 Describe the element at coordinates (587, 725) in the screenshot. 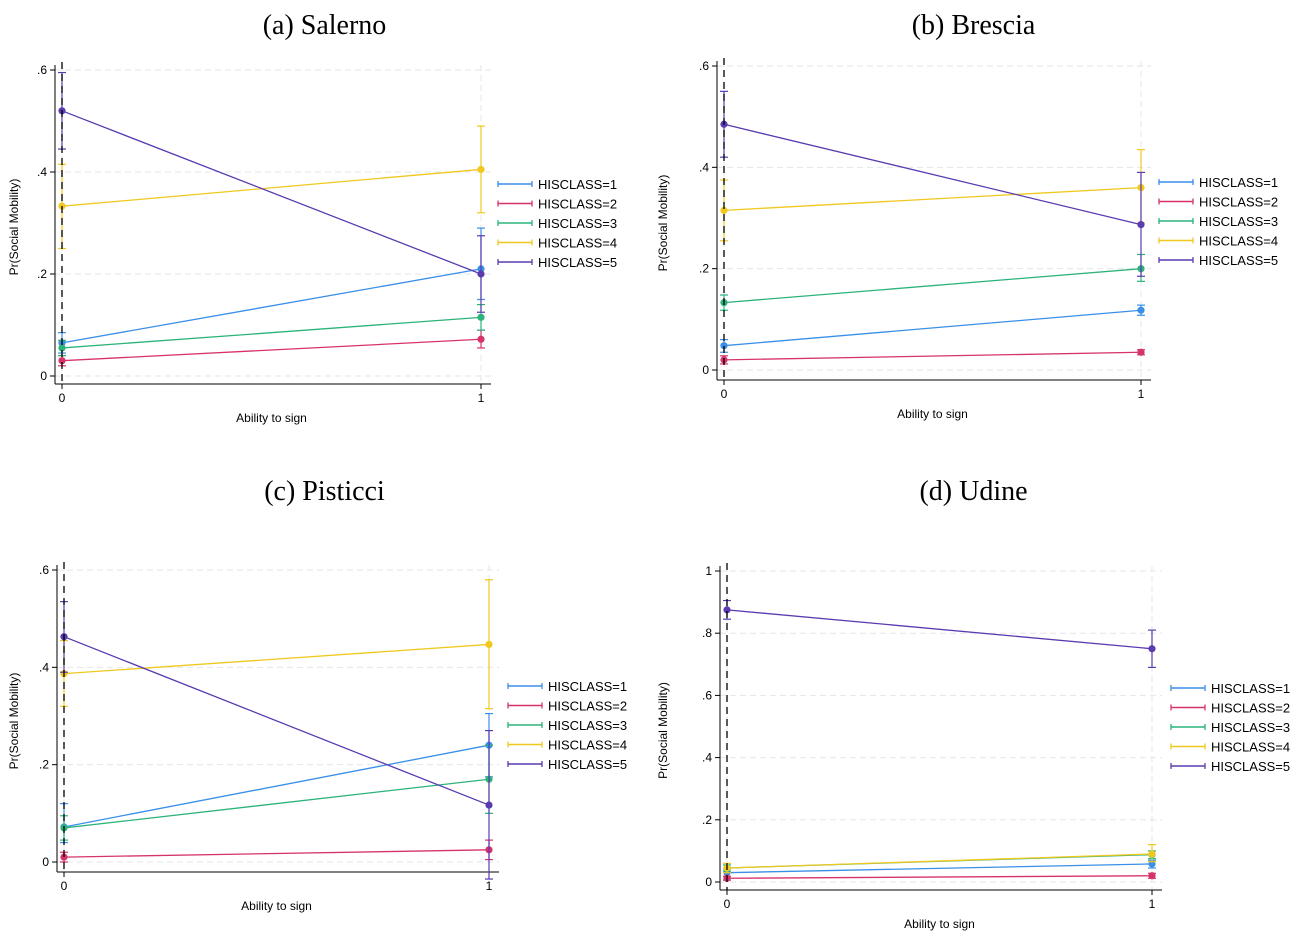

I see `legend-label: HISCLASS=3` at that location.